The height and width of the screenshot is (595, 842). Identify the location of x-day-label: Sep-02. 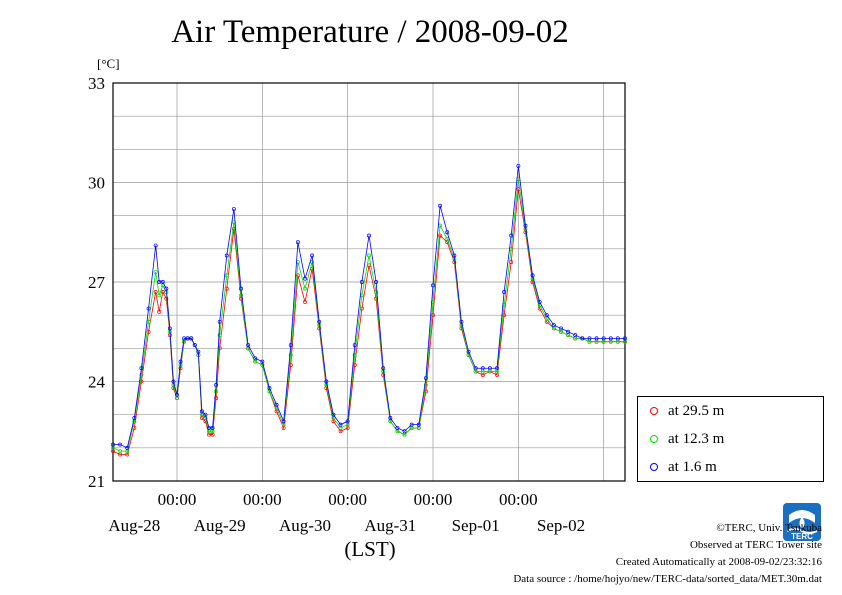
(561, 525).